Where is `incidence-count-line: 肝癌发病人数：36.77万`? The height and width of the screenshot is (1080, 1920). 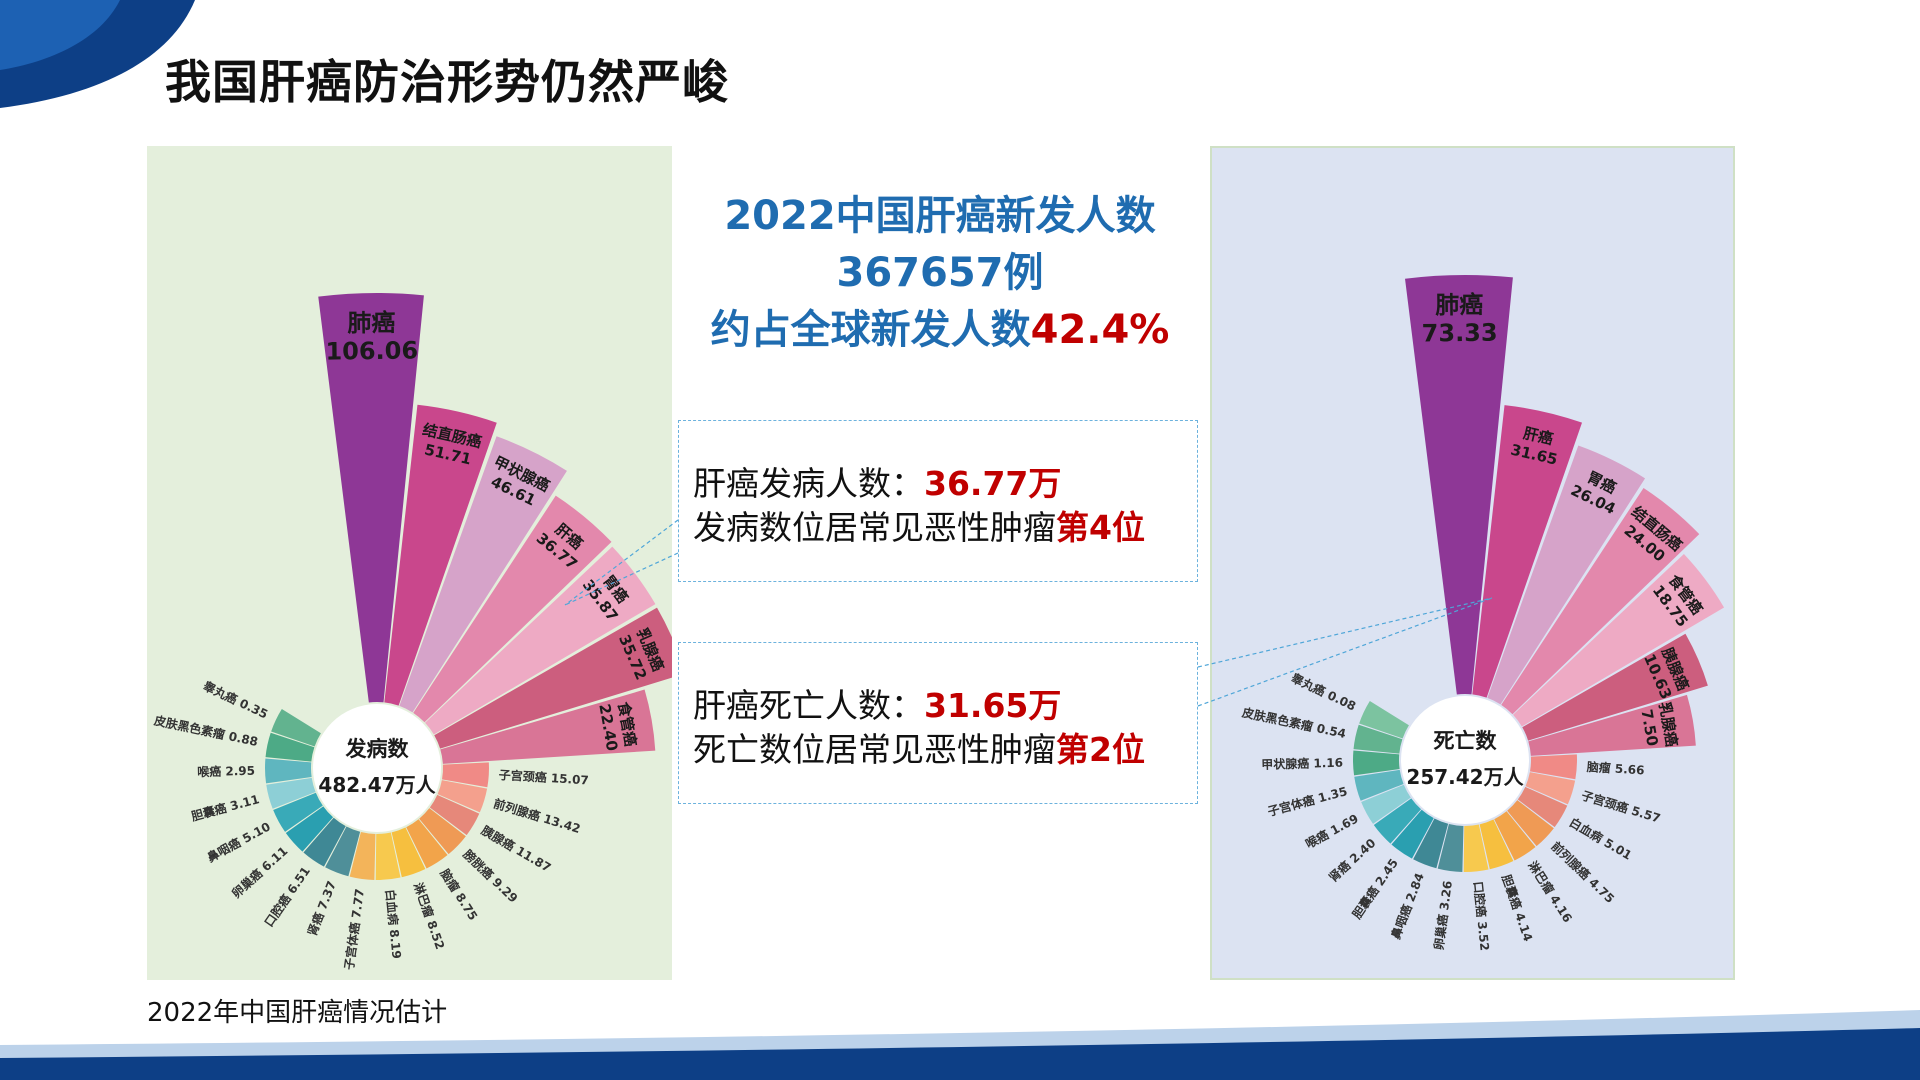
incidence-count-line: 肝癌发病人数：36.77万 is located at coordinates (877, 481).